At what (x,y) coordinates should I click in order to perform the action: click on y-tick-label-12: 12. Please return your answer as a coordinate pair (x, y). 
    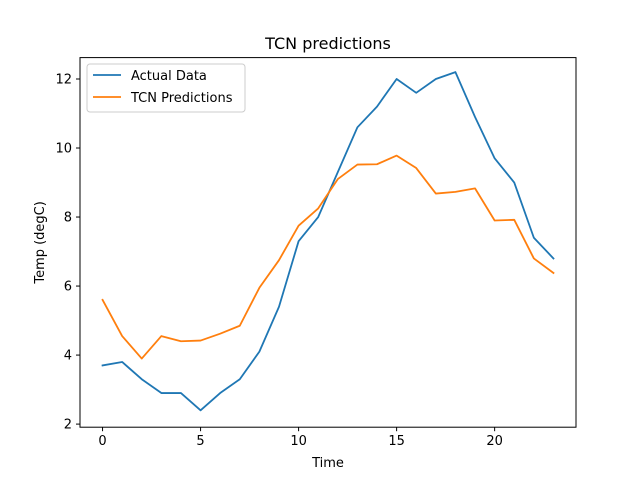
    Looking at the image, I should click on (63, 79).